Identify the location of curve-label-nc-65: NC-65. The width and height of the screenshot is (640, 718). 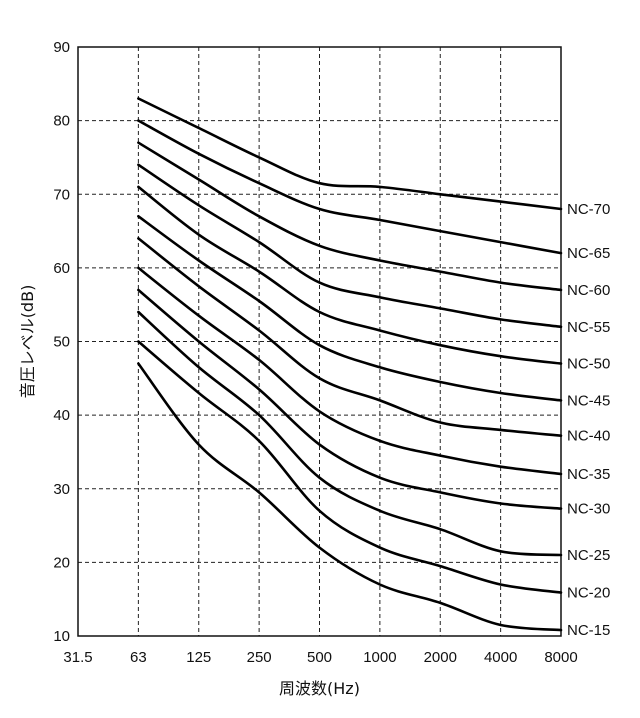
(588, 253).